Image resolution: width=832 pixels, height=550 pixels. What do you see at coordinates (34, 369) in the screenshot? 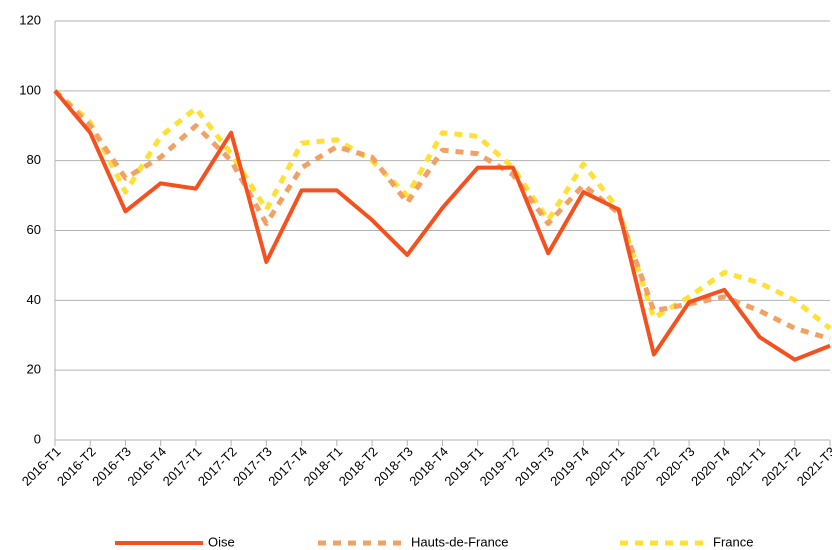
I see `y-tick-label: 20` at bounding box center [34, 369].